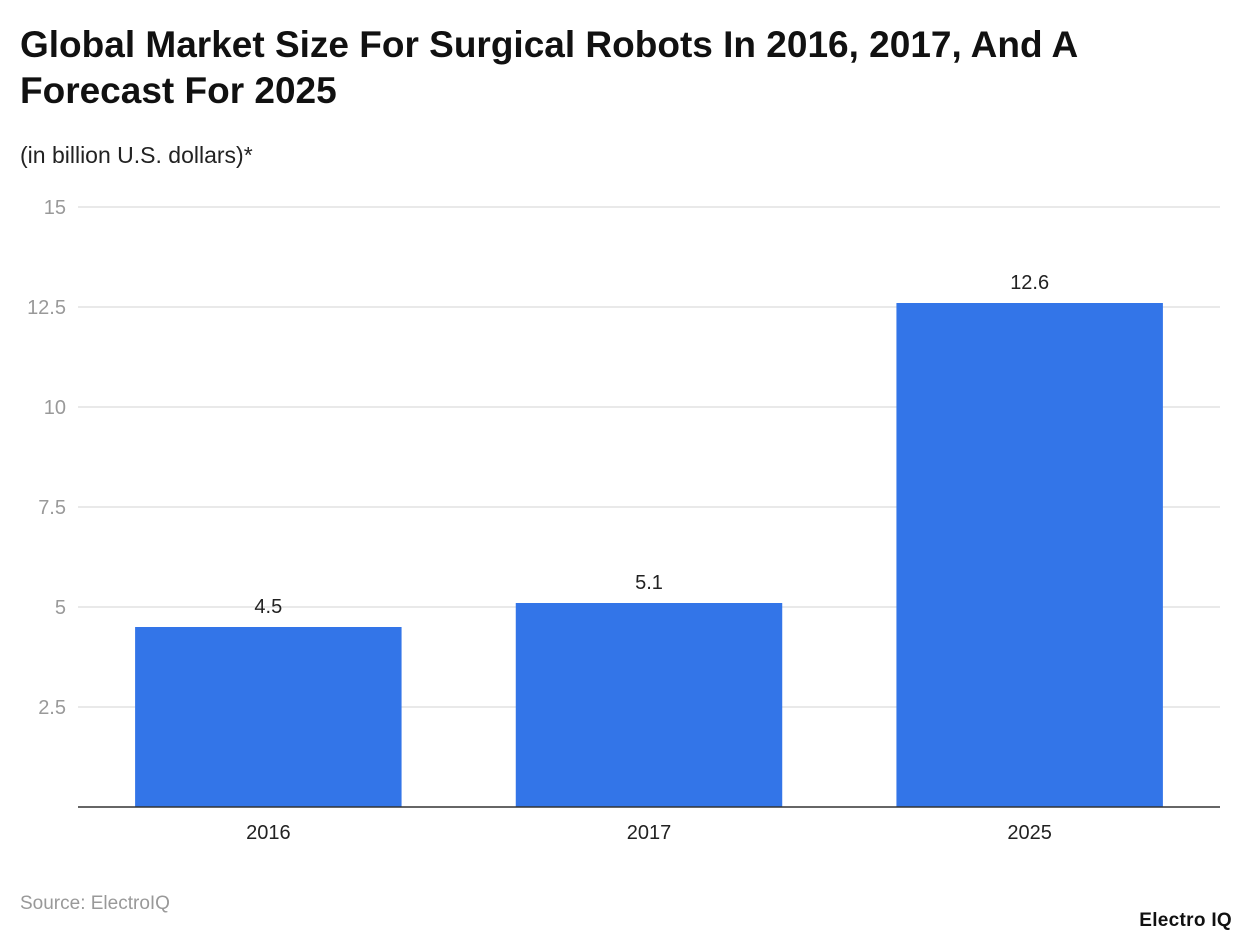 The image size is (1240, 938). What do you see at coordinates (60, 608) in the screenshot?
I see `y-tick-label: 5` at bounding box center [60, 608].